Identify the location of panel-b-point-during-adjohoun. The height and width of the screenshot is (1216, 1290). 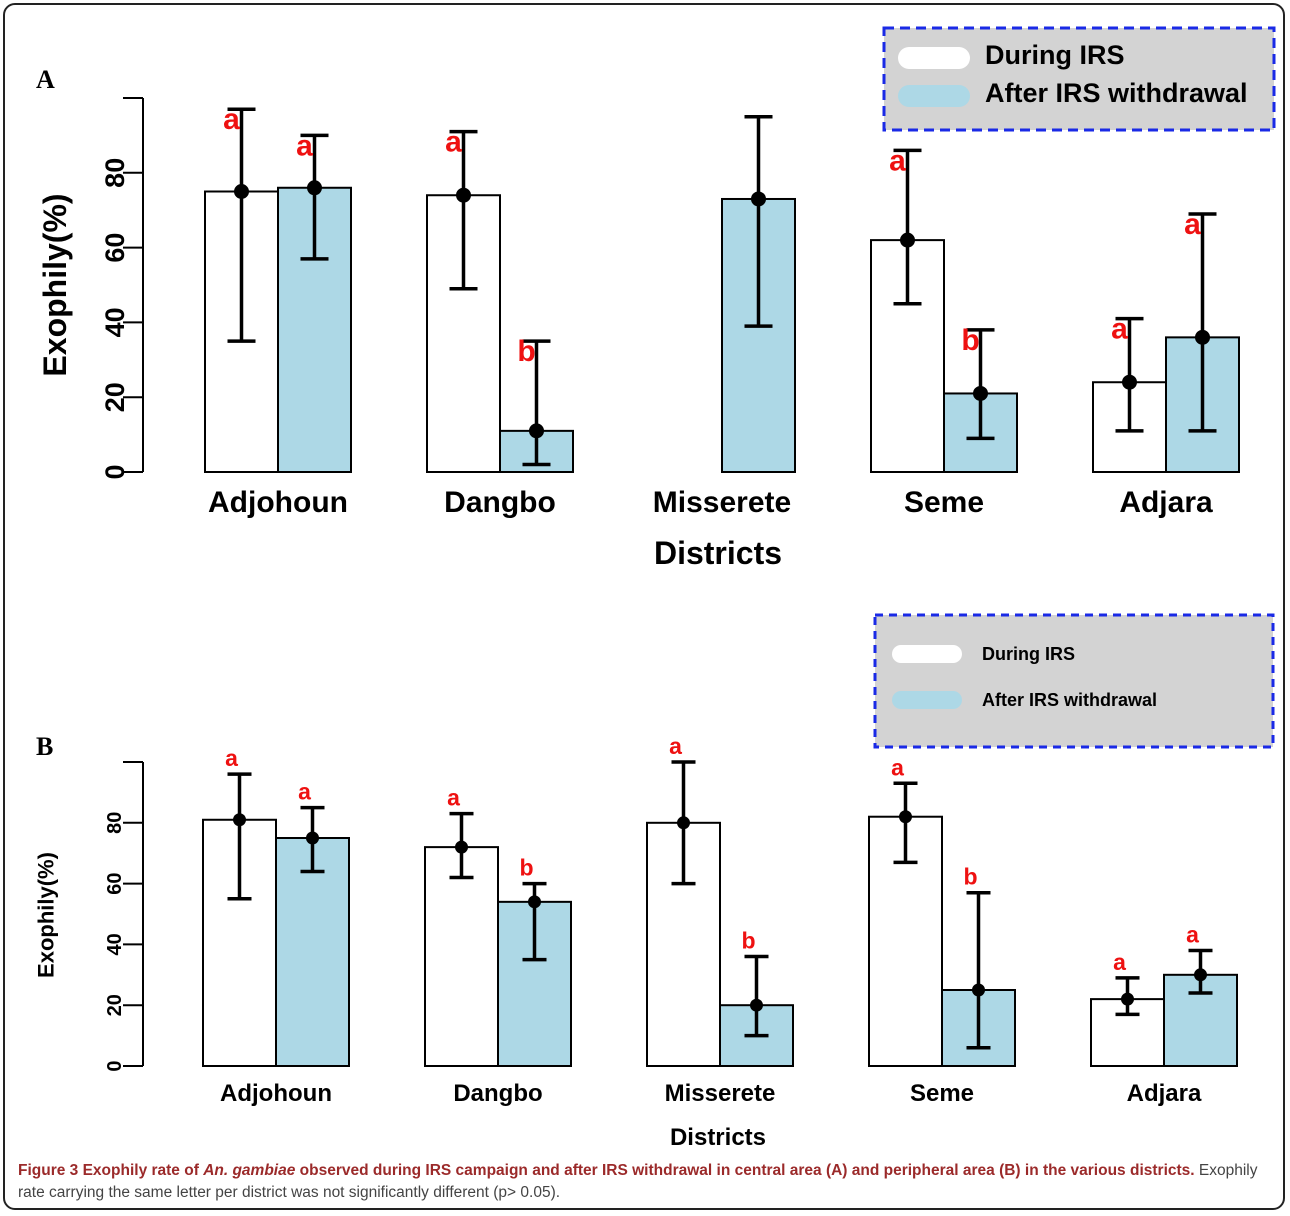
(239, 820).